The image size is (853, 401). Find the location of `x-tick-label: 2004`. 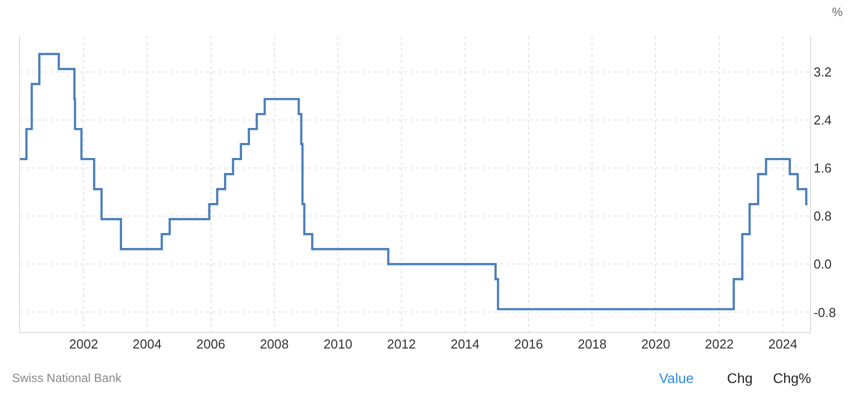

x-tick-label: 2004 is located at coordinates (147, 344).